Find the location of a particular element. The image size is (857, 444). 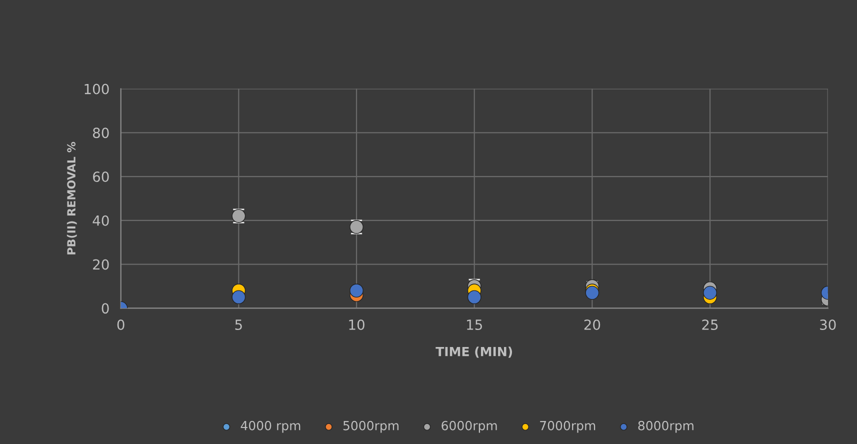

legend-label: 8000rpm is located at coordinates (666, 426).